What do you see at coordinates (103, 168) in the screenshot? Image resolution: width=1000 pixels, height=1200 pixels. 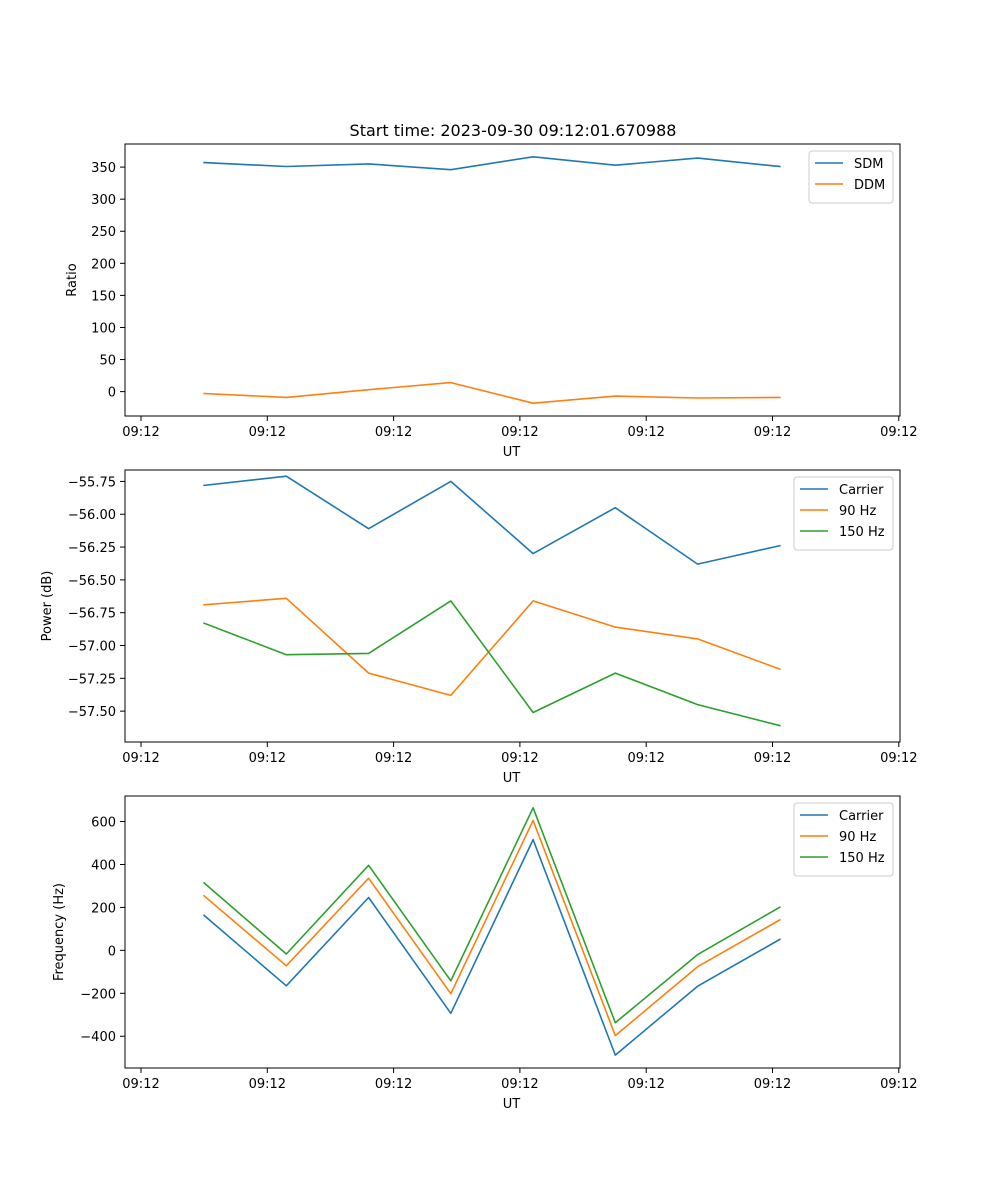 I see `y-tick-label: 350` at bounding box center [103, 168].